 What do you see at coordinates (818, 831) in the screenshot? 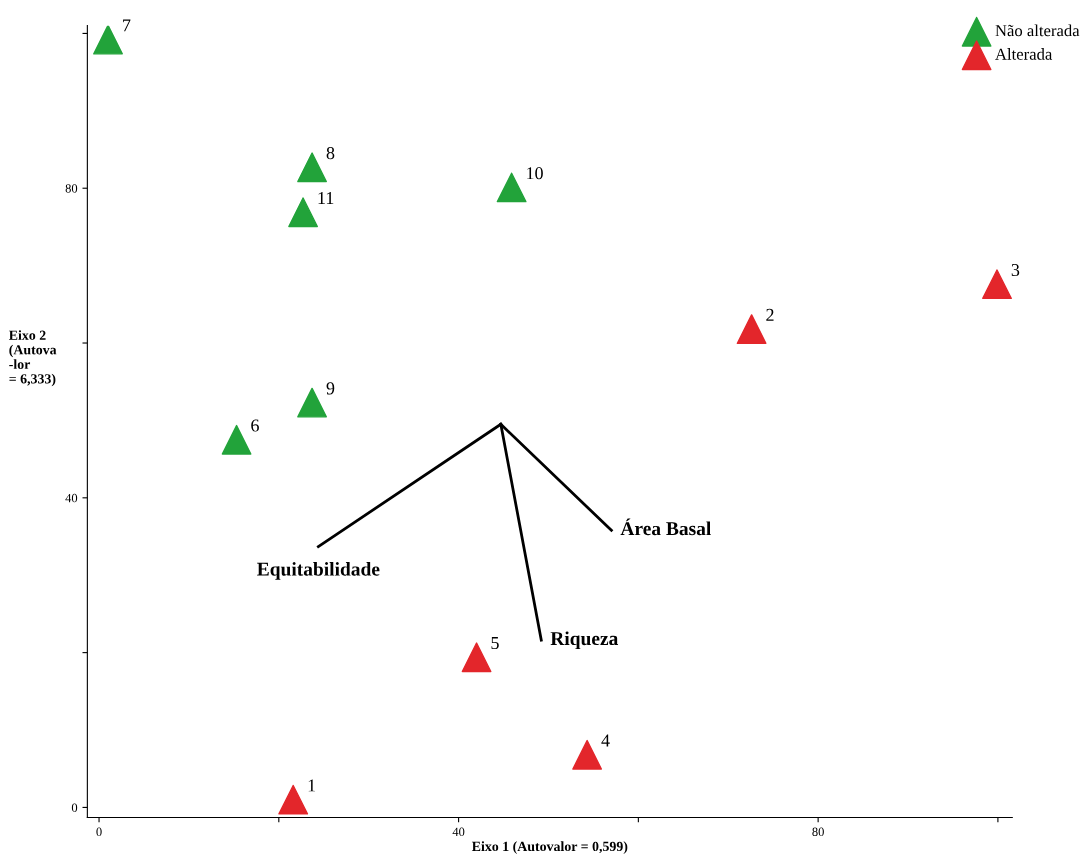
I see `x-tick-label: 80` at bounding box center [818, 831].